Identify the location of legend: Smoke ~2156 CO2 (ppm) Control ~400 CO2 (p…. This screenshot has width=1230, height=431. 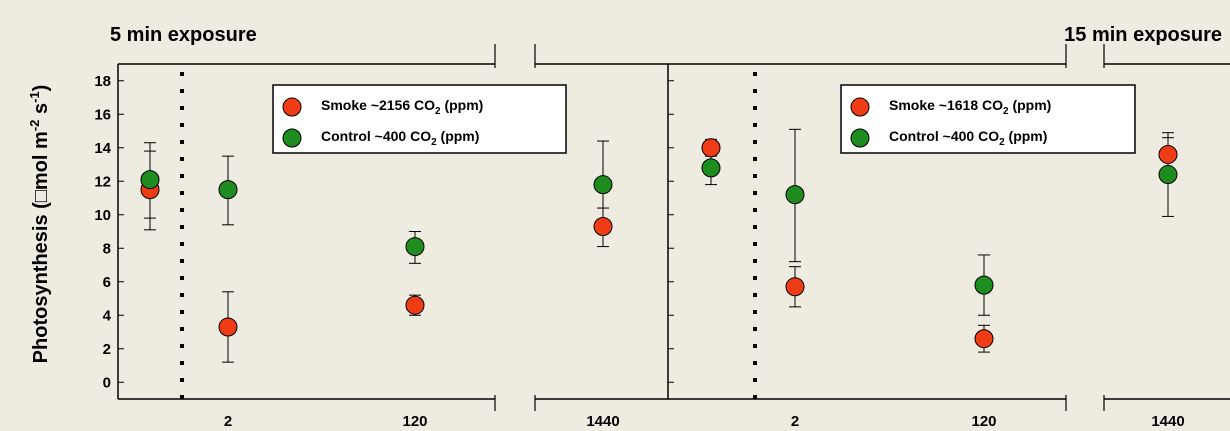
(419, 119).